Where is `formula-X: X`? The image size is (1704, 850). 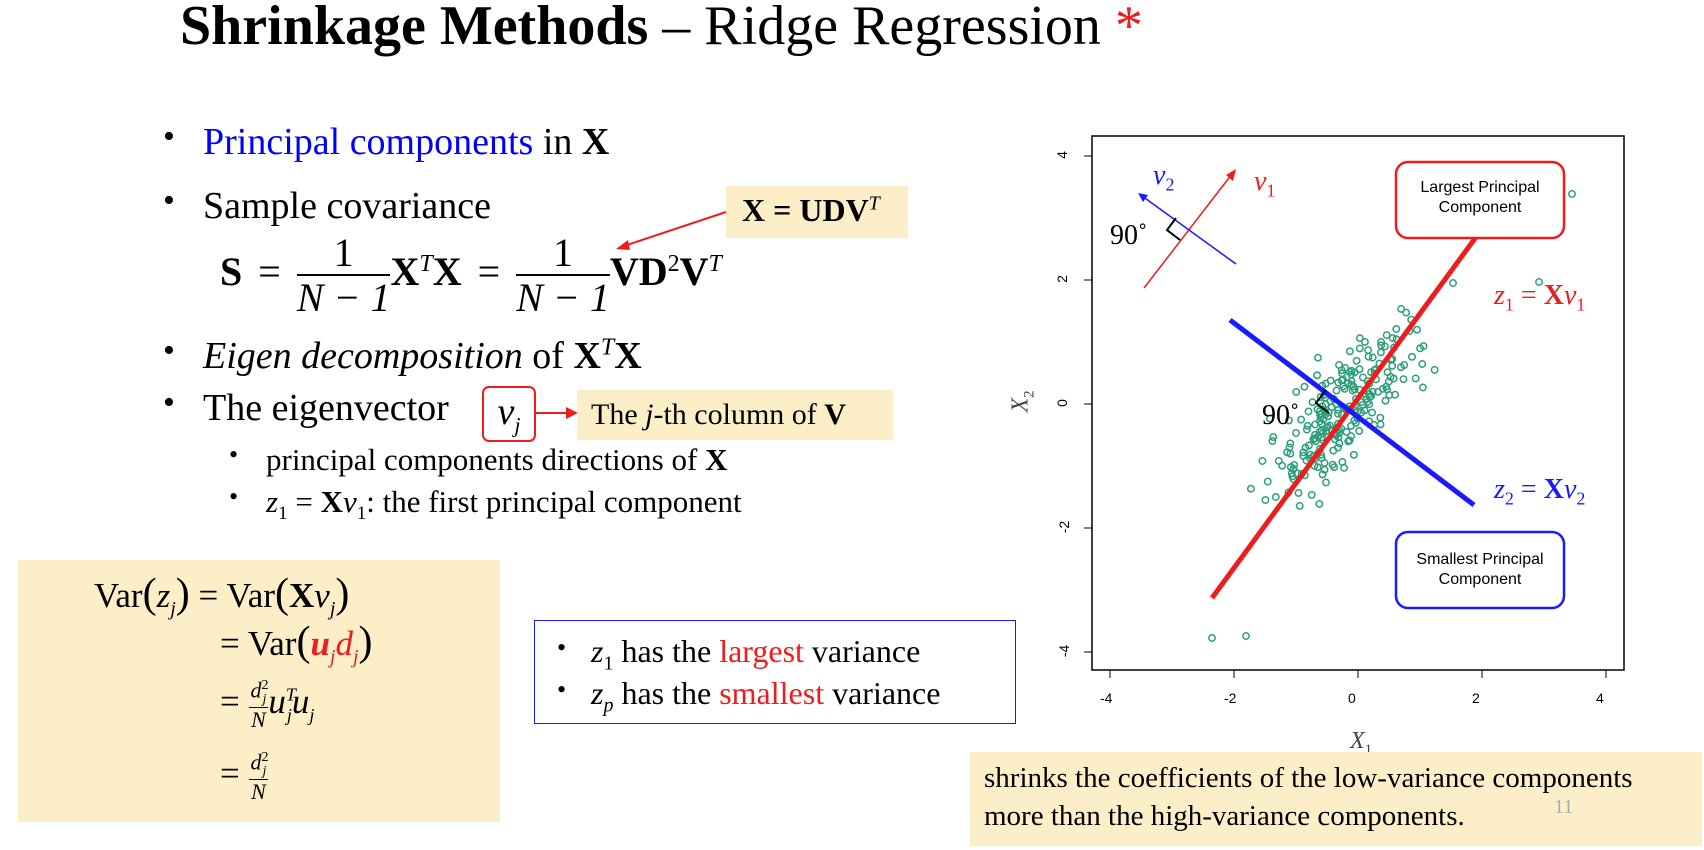
formula-X: X is located at coordinates (447, 272).